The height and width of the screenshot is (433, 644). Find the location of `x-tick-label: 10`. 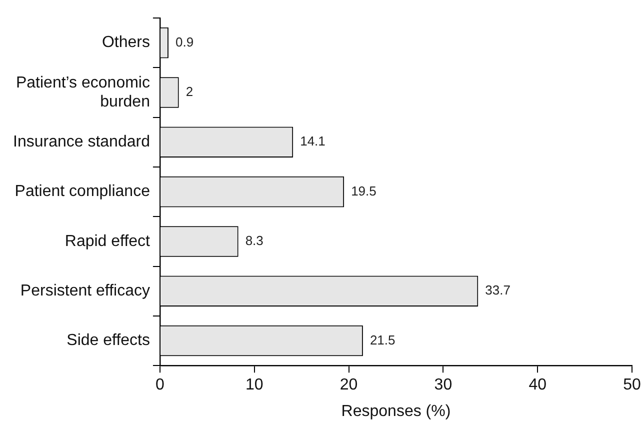

x-tick-label: 10 is located at coordinates (254, 385).